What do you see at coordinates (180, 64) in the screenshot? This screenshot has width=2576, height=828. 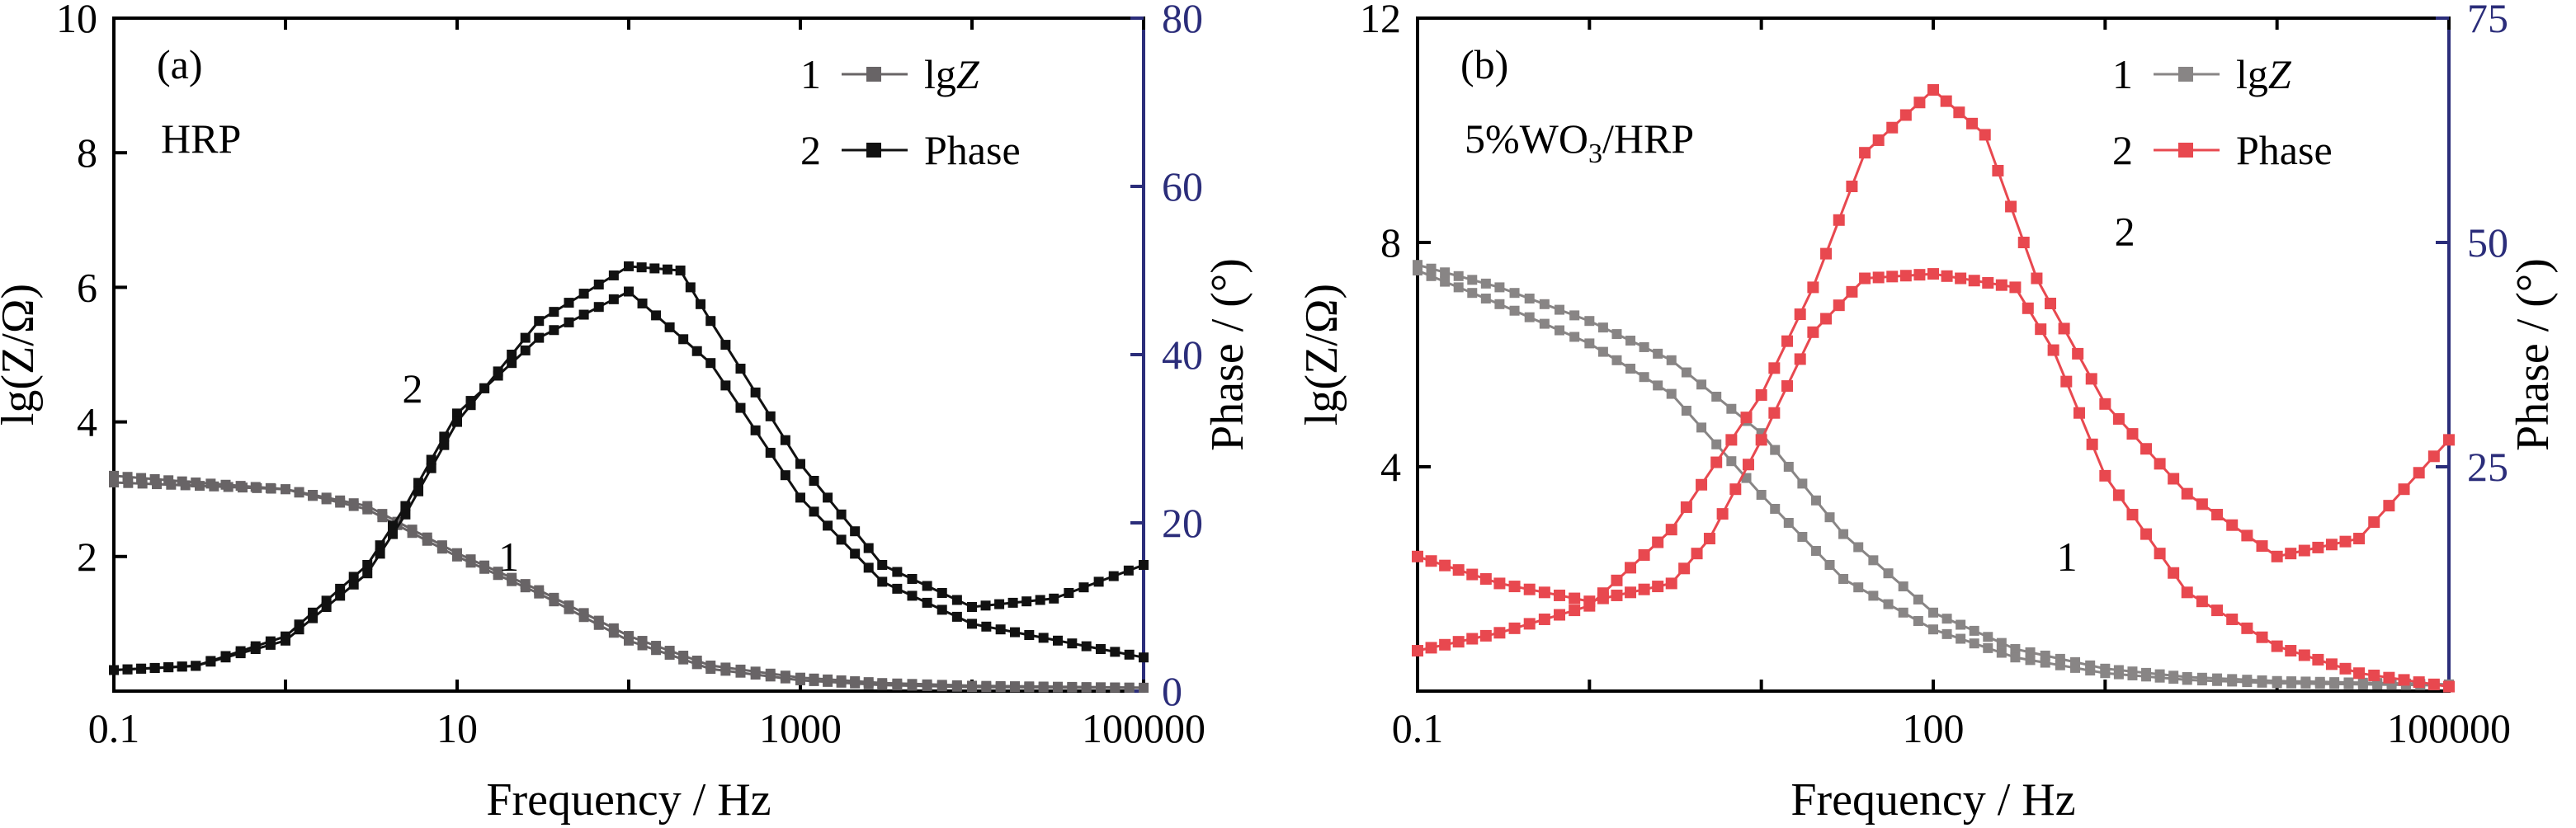 I see `panel-label: (a)` at bounding box center [180, 64].